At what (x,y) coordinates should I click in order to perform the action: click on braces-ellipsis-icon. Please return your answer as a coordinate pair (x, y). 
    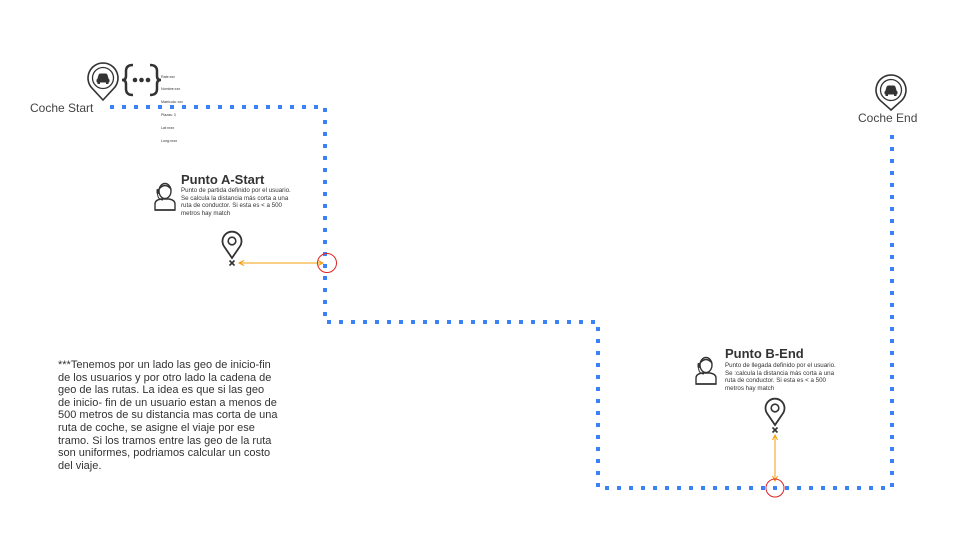
    Looking at the image, I should click on (141, 80).